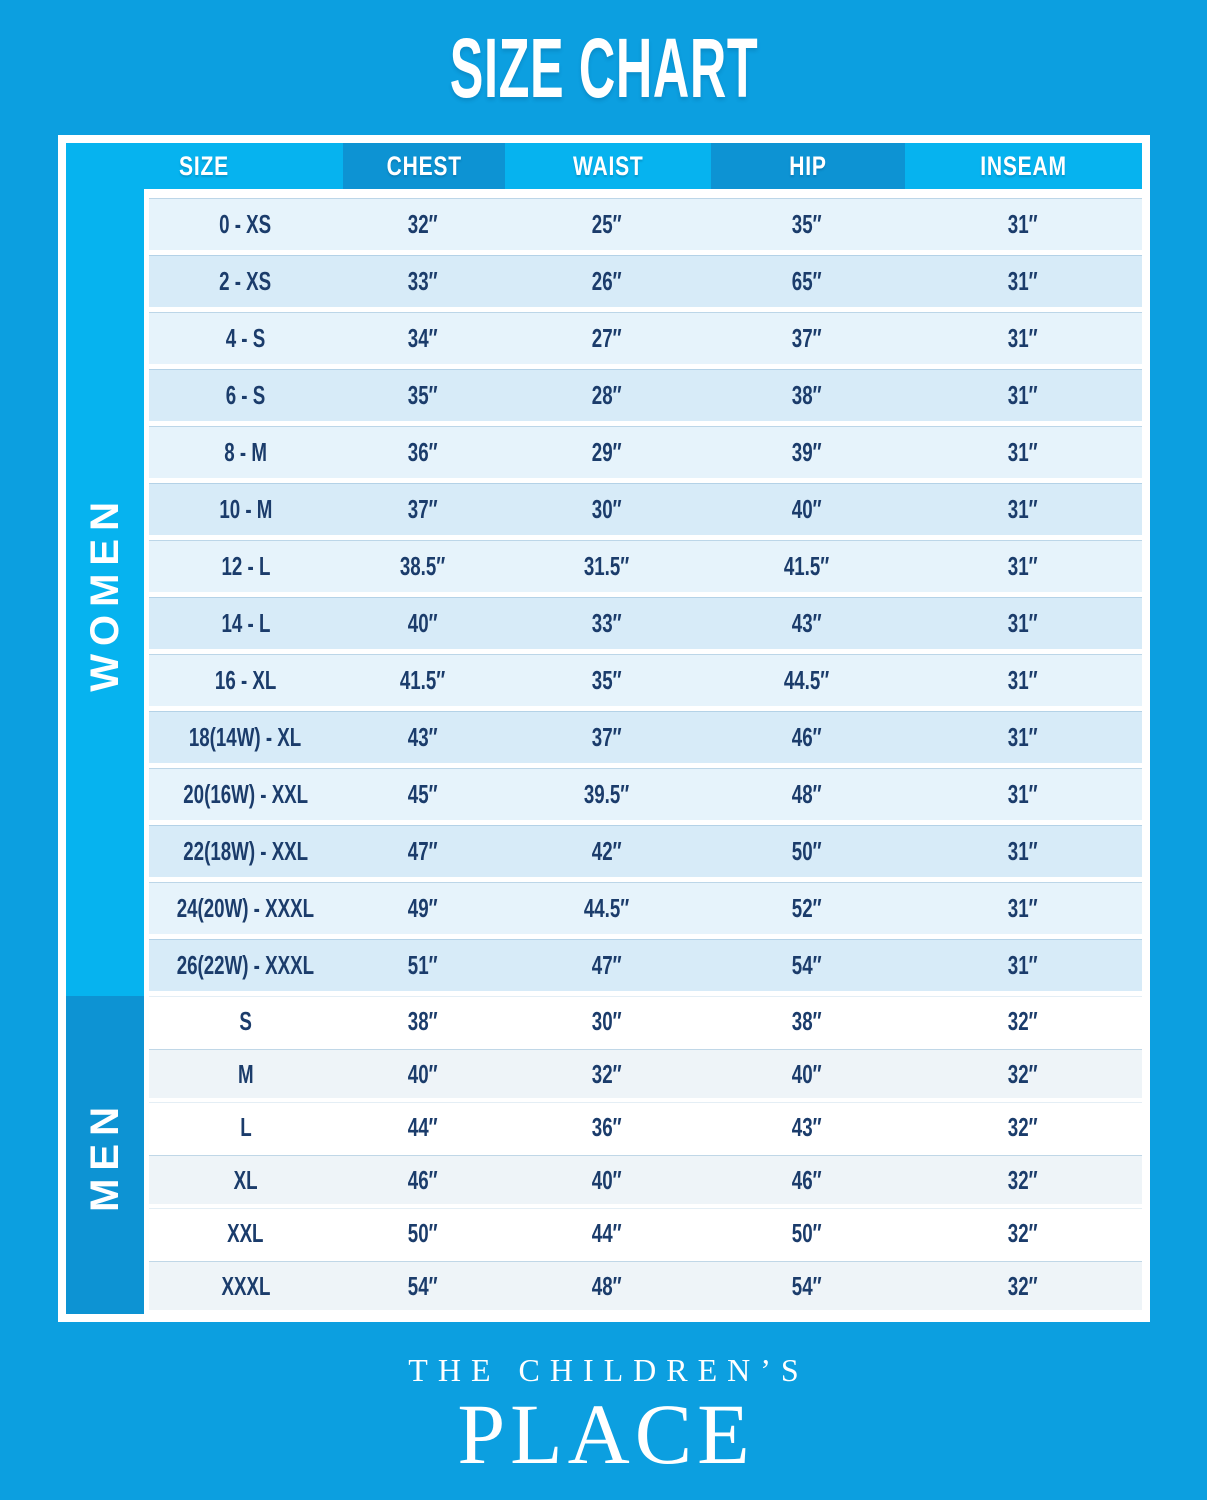 Image resolution: width=1207 pixels, height=1500 pixels. Describe the element at coordinates (645, 1179) in the screenshot. I see `table-row: XL 46″ 40″ 46″ 32″` at that location.